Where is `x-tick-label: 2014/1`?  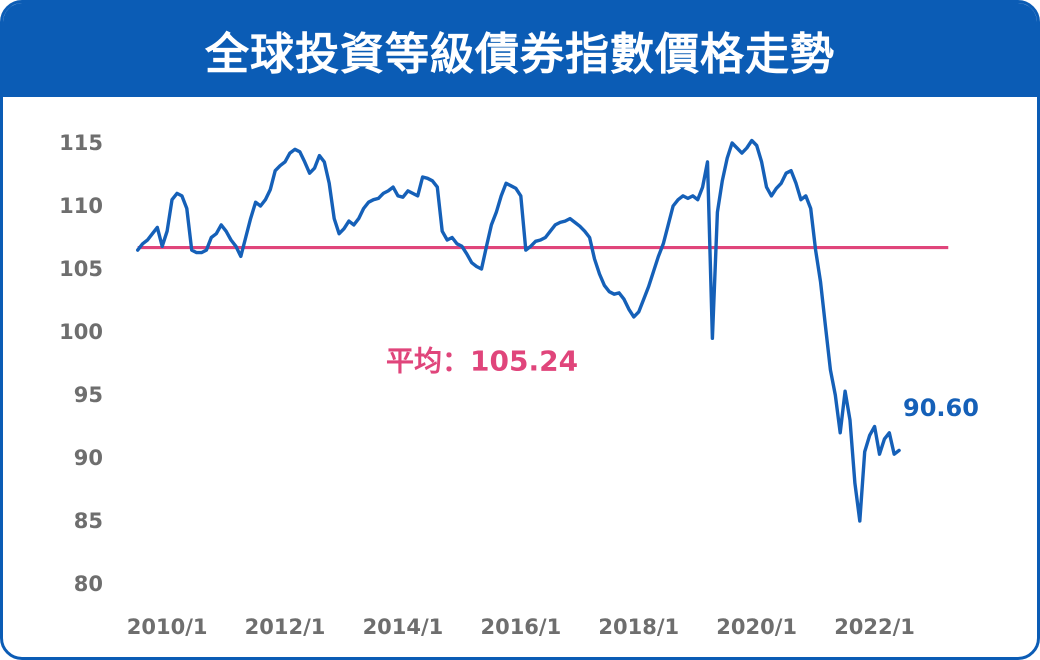
x-tick-label: 2014/1 is located at coordinates (403, 627).